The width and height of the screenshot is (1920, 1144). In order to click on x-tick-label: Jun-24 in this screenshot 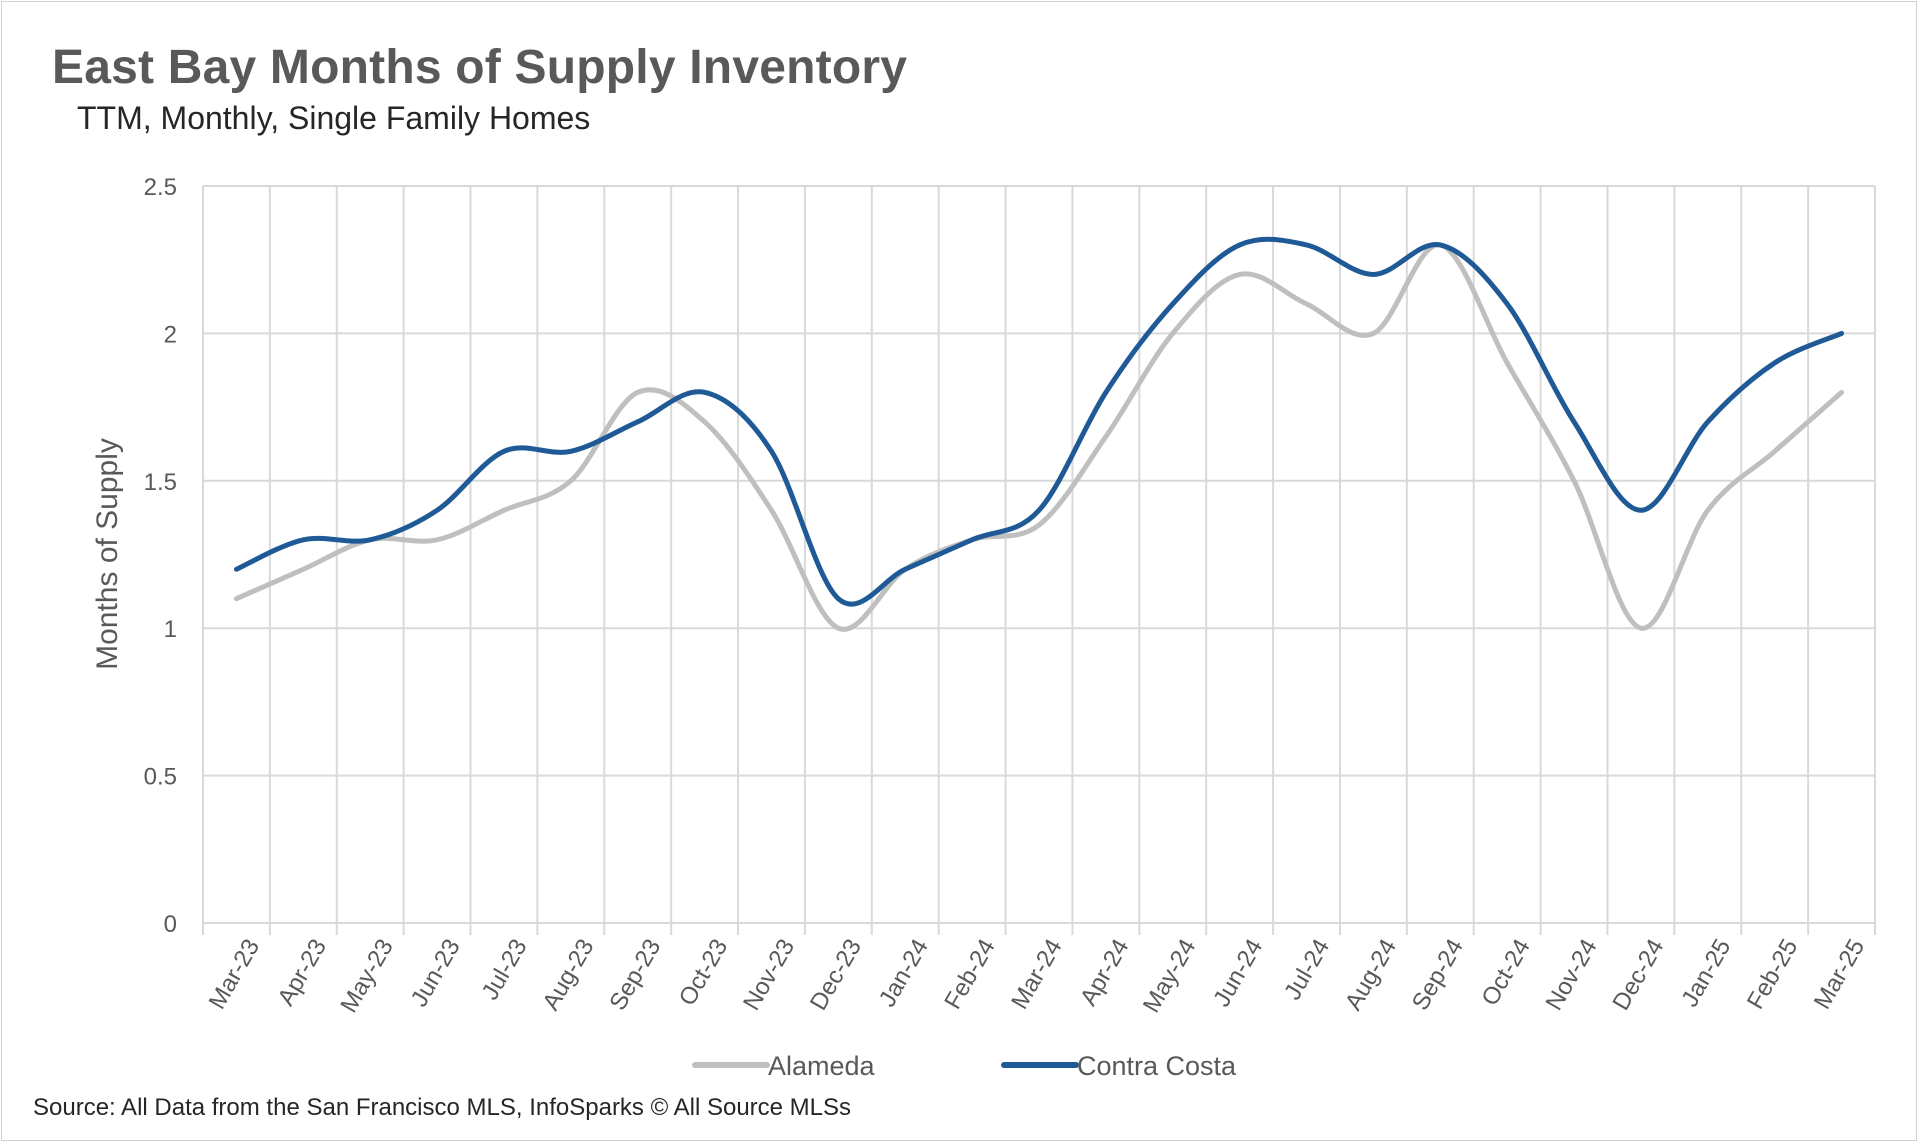, I will do `click(1238, 973)`.